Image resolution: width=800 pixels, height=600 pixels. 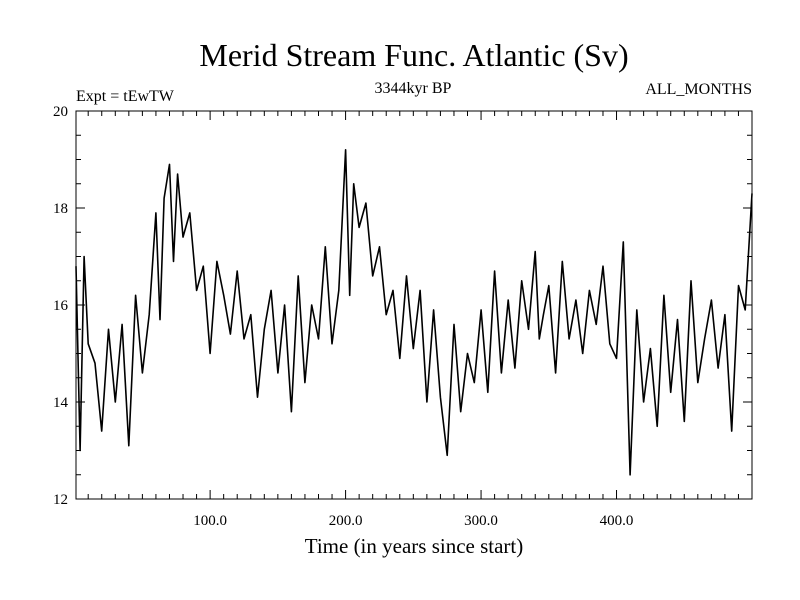 I want to click on x-tick-label: 100.0, so click(x=210, y=521).